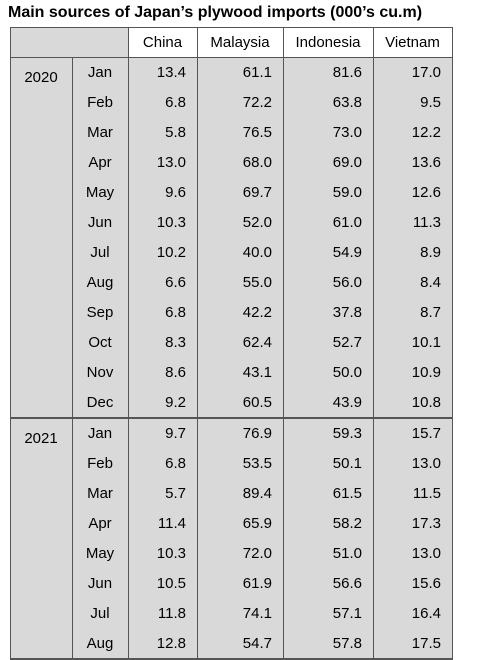  I want to click on value-cell: 6.6, so click(175, 282).